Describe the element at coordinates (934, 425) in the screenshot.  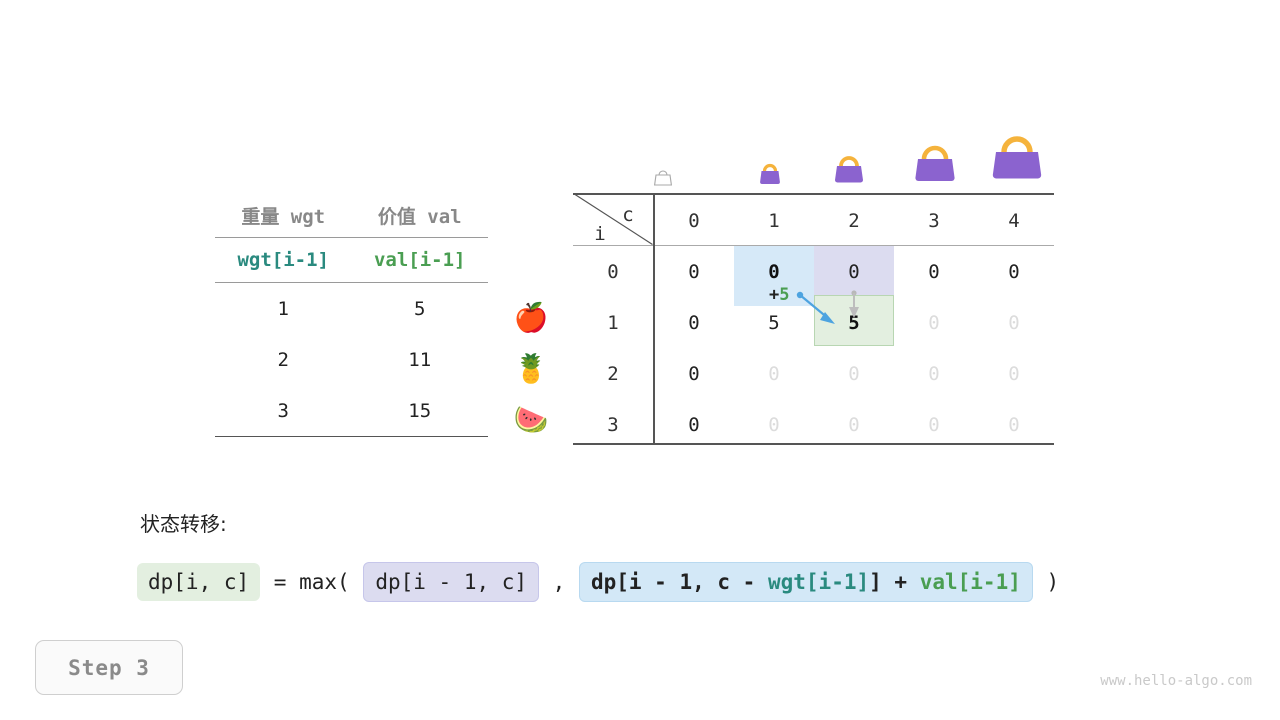
I see `dp-cell-3-3: 0` at that location.